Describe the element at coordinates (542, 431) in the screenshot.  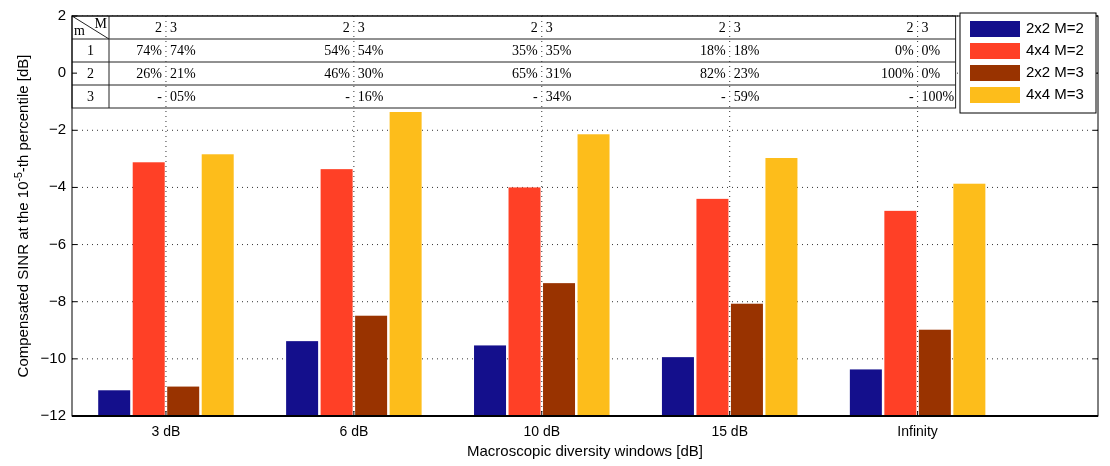
I see `x-tick-label: 10 dB` at that location.